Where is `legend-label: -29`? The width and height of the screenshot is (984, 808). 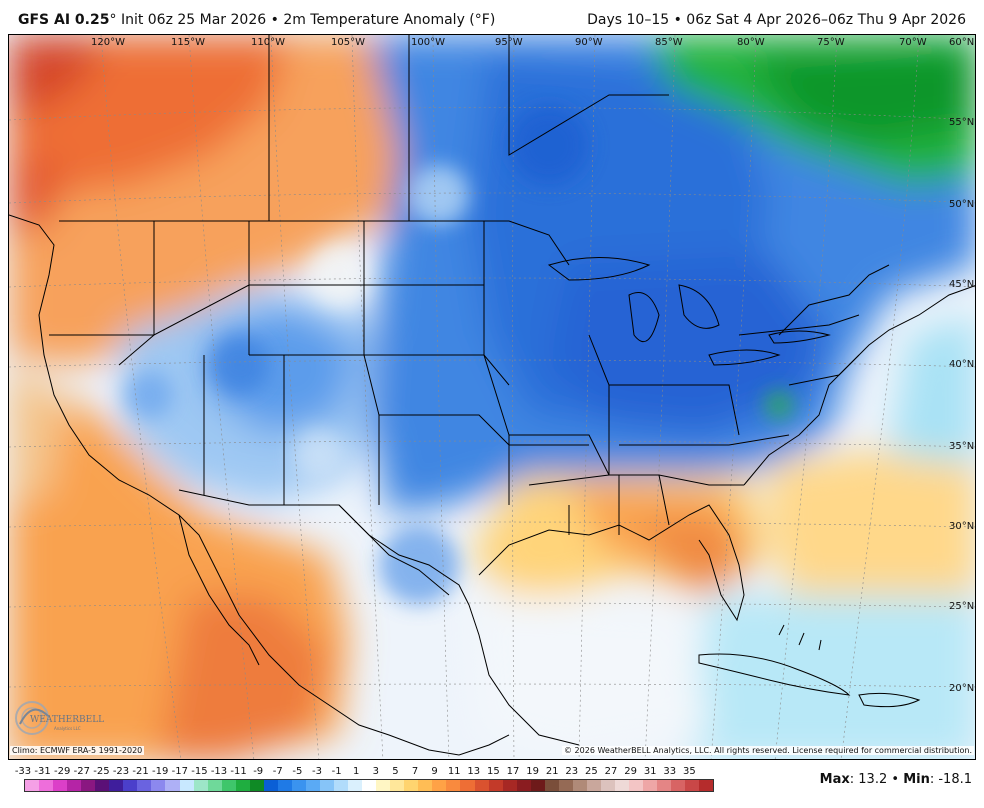
legend-label: -29 is located at coordinates (62, 771).